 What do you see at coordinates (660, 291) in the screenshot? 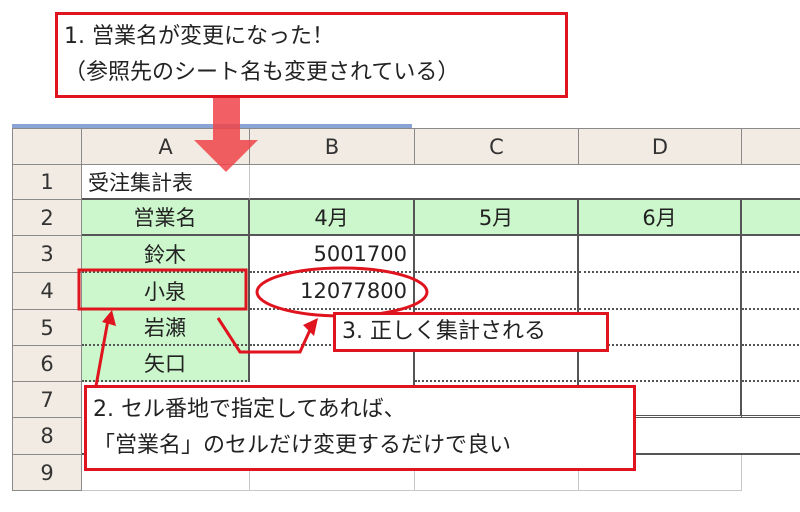
I see `cell-d4` at bounding box center [660, 291].